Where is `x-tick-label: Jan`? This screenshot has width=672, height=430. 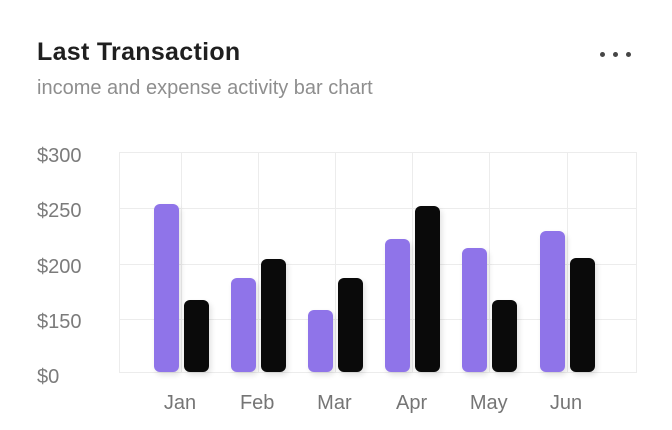 x-tick-label: Jan is located at coordinates (180, 403).